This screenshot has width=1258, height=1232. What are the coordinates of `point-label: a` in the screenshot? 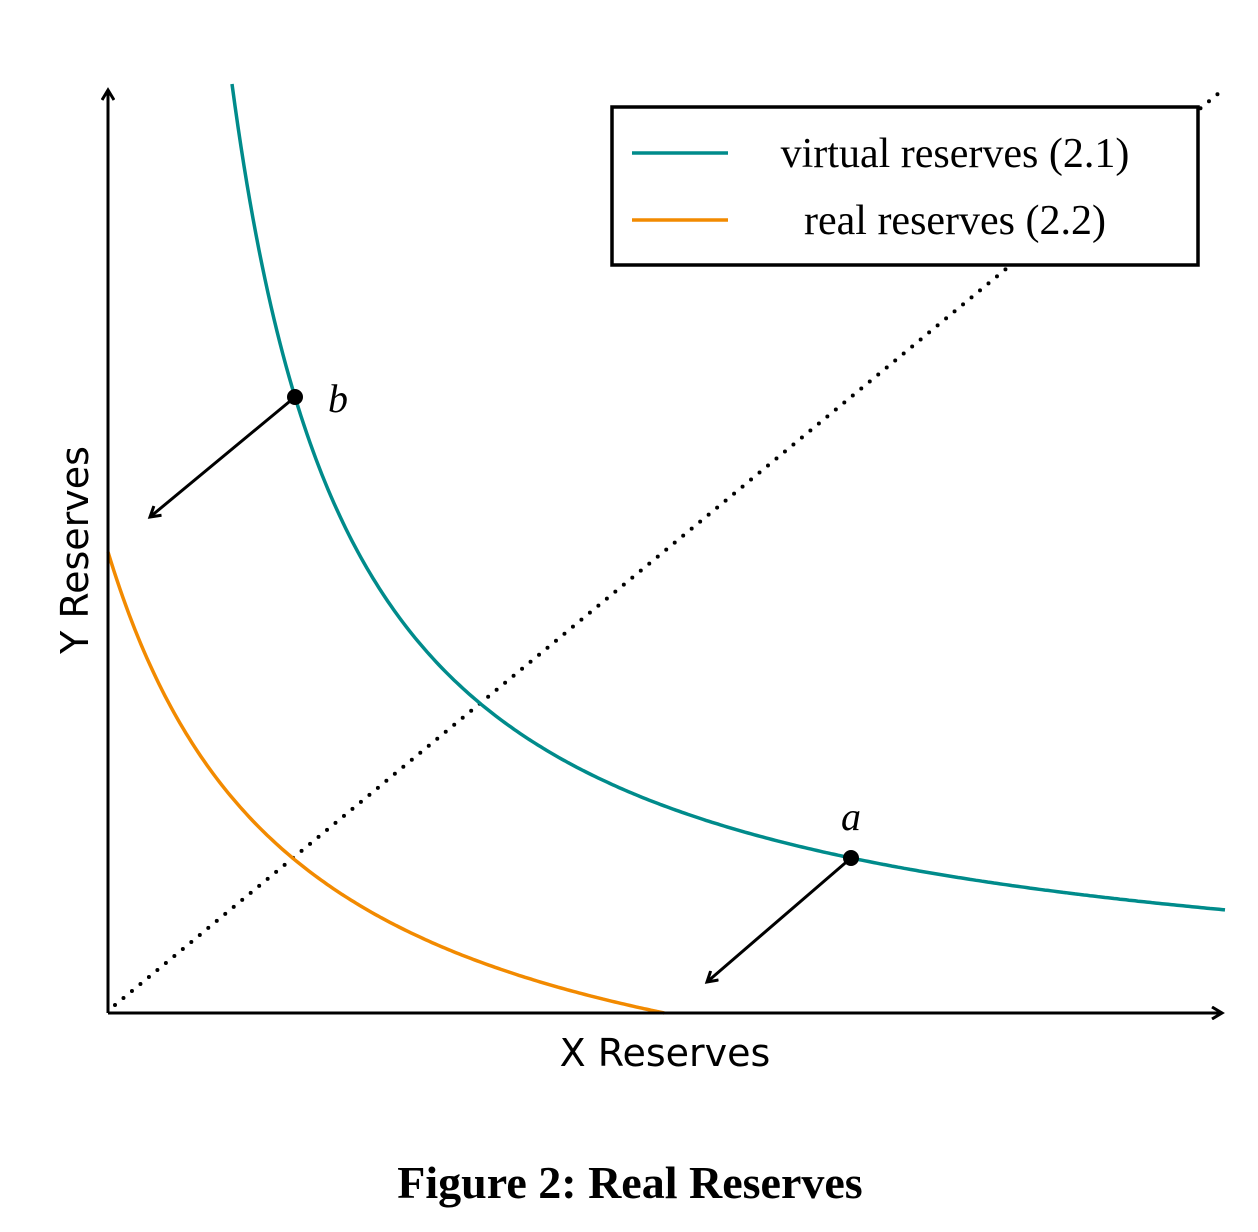 It's located at (851, 816).